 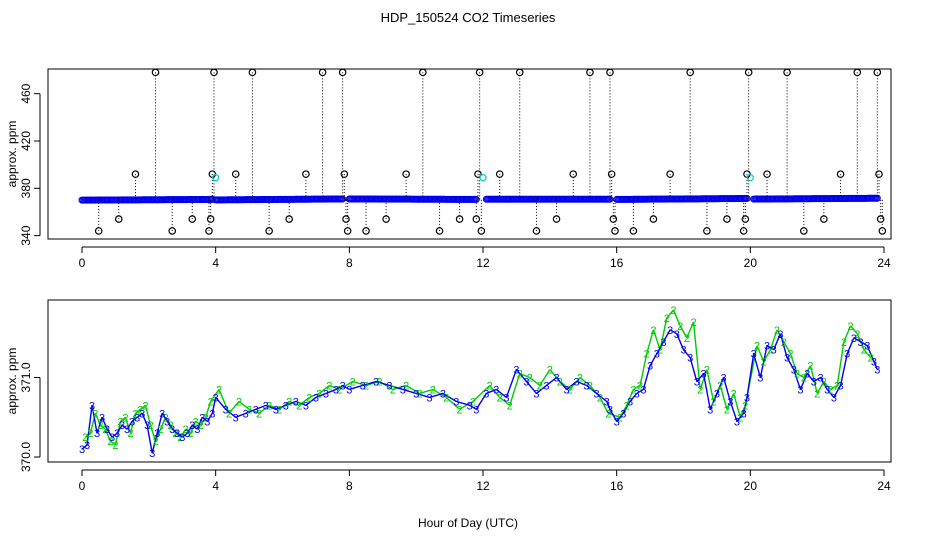 I want to click on x-tick-label: 24, so click(x=884, y=263).